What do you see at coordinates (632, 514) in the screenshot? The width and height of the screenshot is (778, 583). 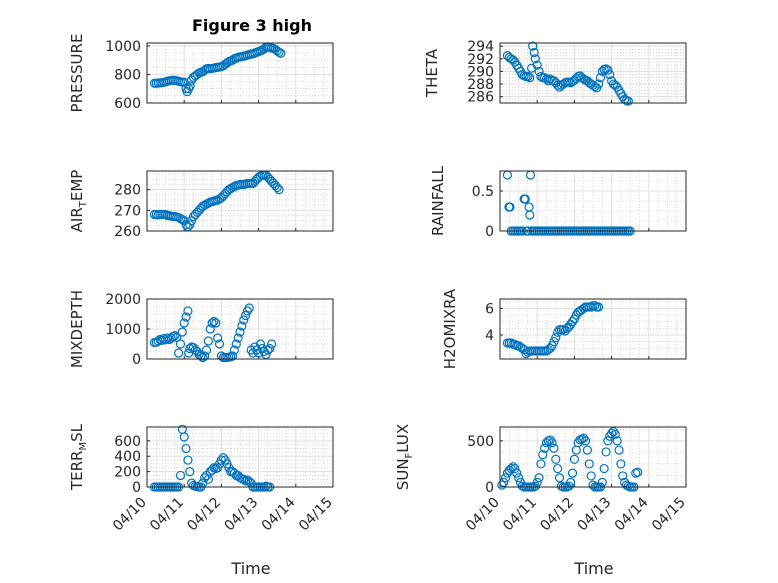 I see `x-tick-label: 04/14` at bounding box center [632, 514].